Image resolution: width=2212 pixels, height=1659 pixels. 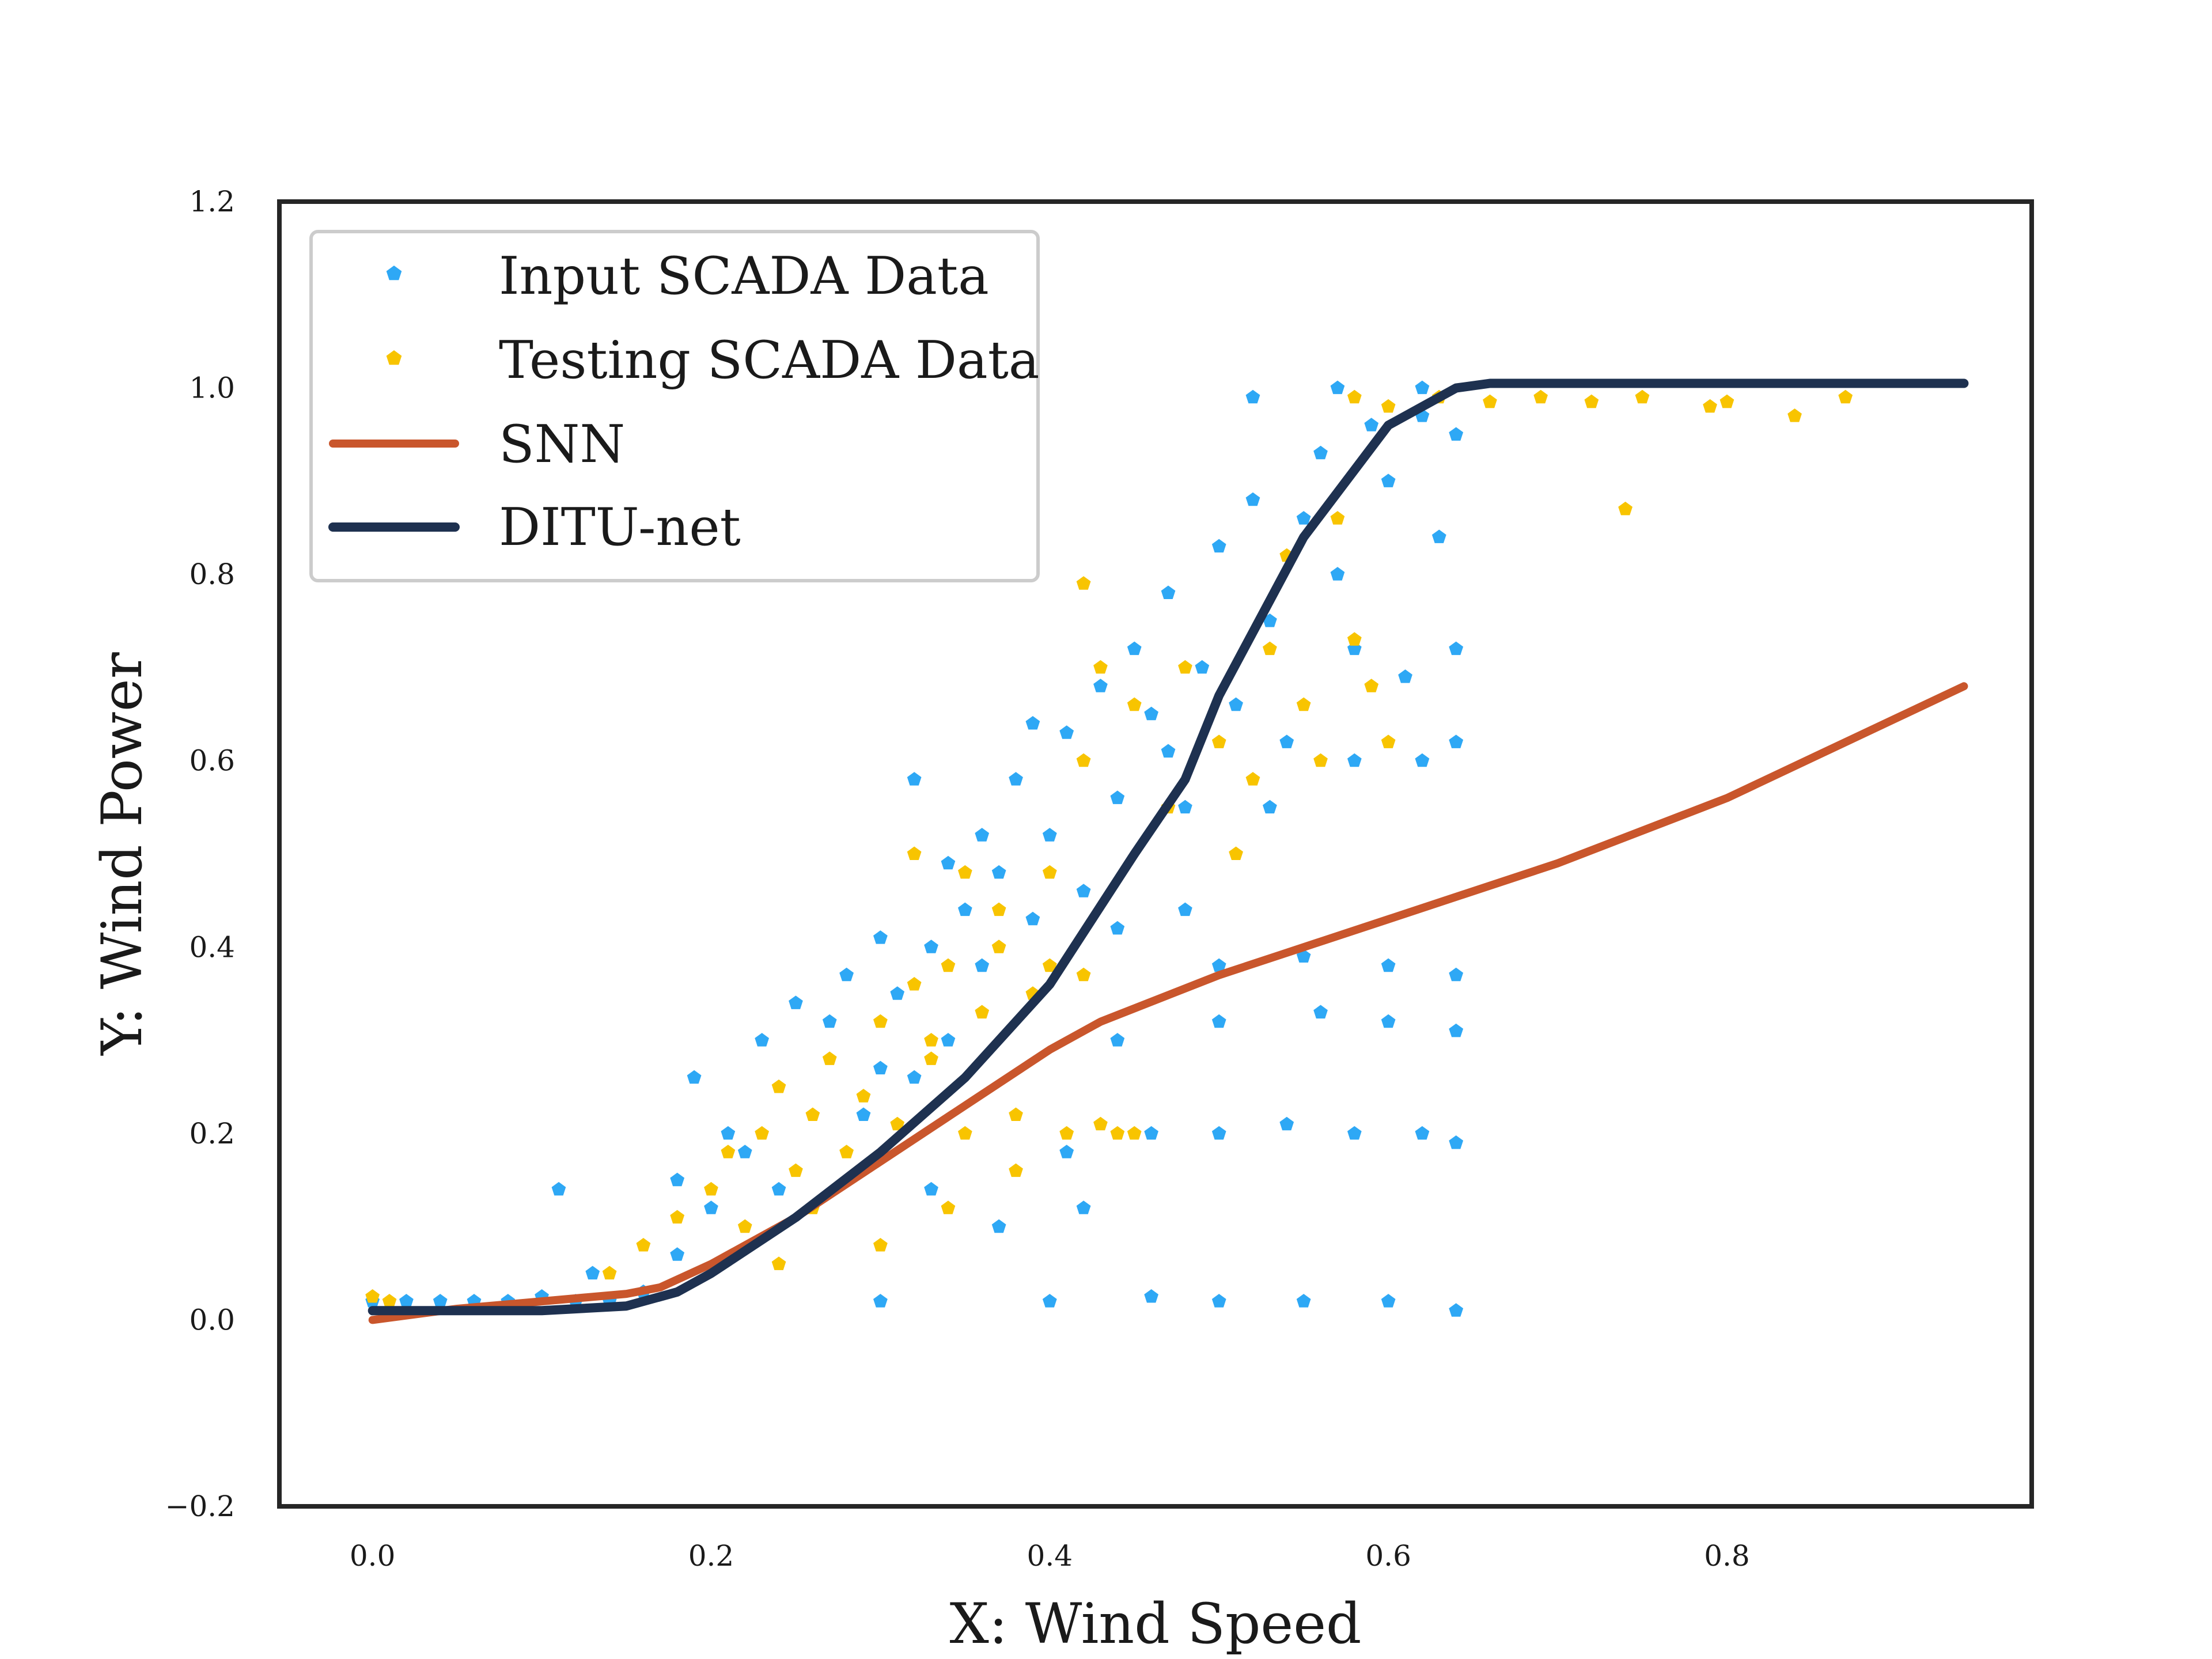 I want to click on x-axis-label: X: Wind Speed, so click(x=1156, y=1624).